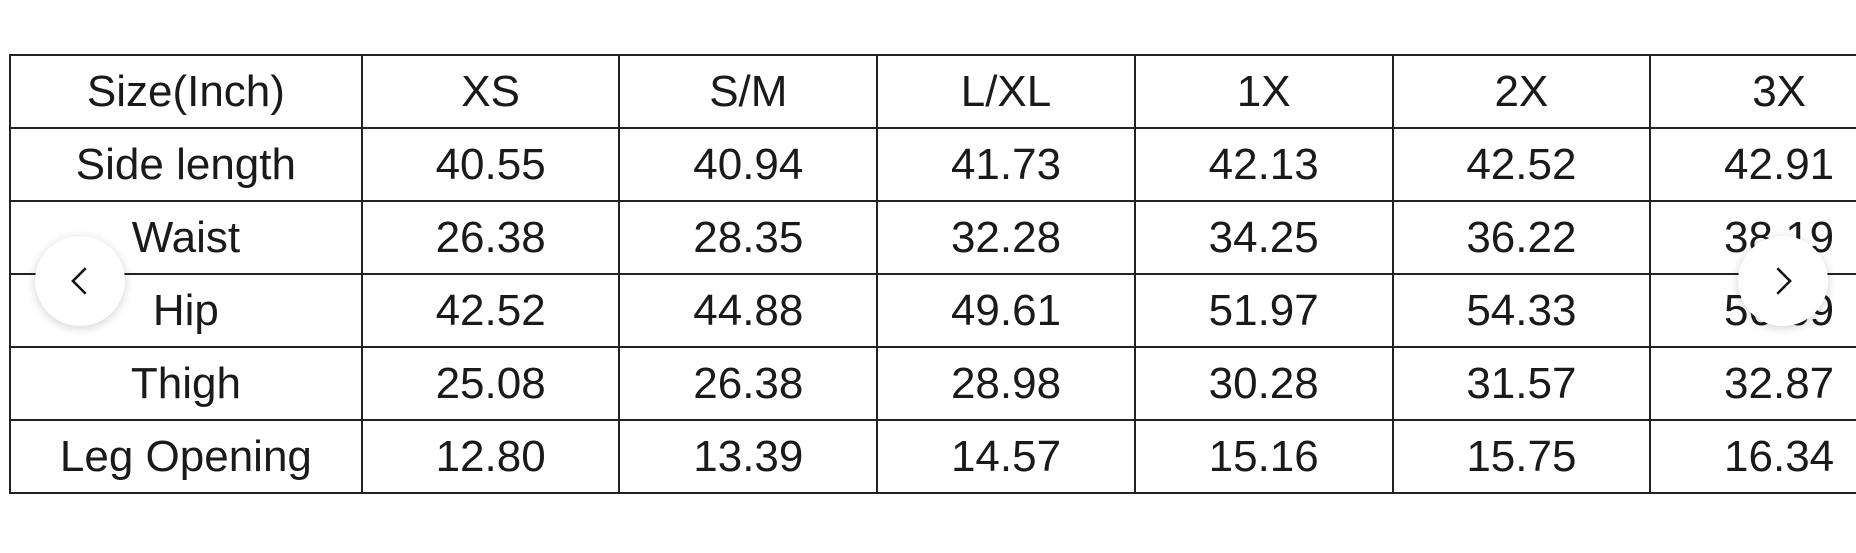  What do you see at coordinates (1521, 383) in the screenshot?
I see `table-cell: 31.57` at bounding box center [1521, 383].